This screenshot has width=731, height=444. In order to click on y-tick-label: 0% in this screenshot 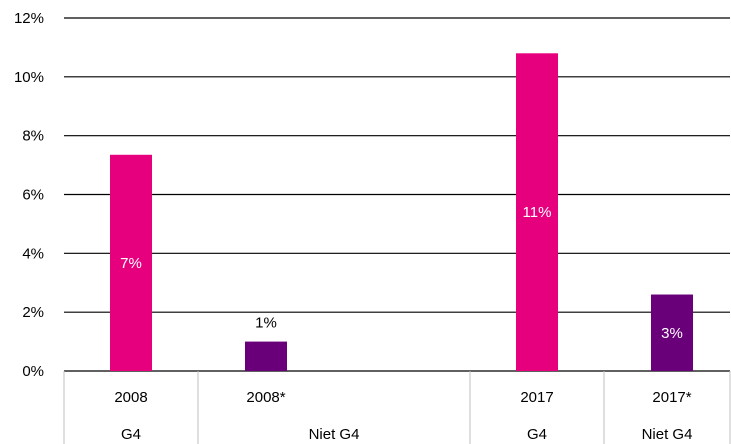, I will do `click(33, 371)`.